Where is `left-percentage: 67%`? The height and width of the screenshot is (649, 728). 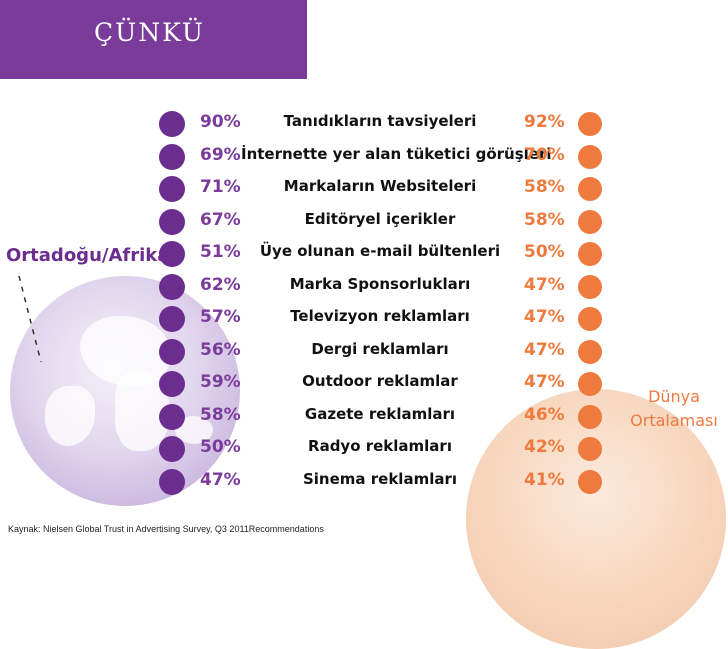 left-percentage: 67% is located at coordinates (220, 219).